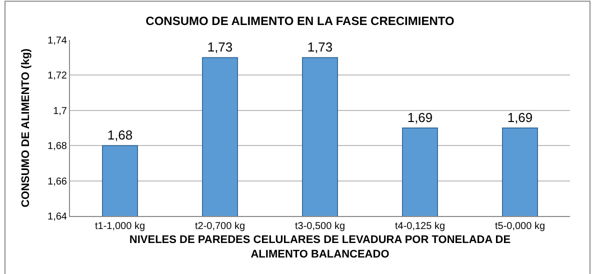 The width and height of the screenshot is (600, 274). What do you see at coordinates (58, 41) in the screenshot?
I see `y-tick-label: 1,74` at bounding box center [58, 41].